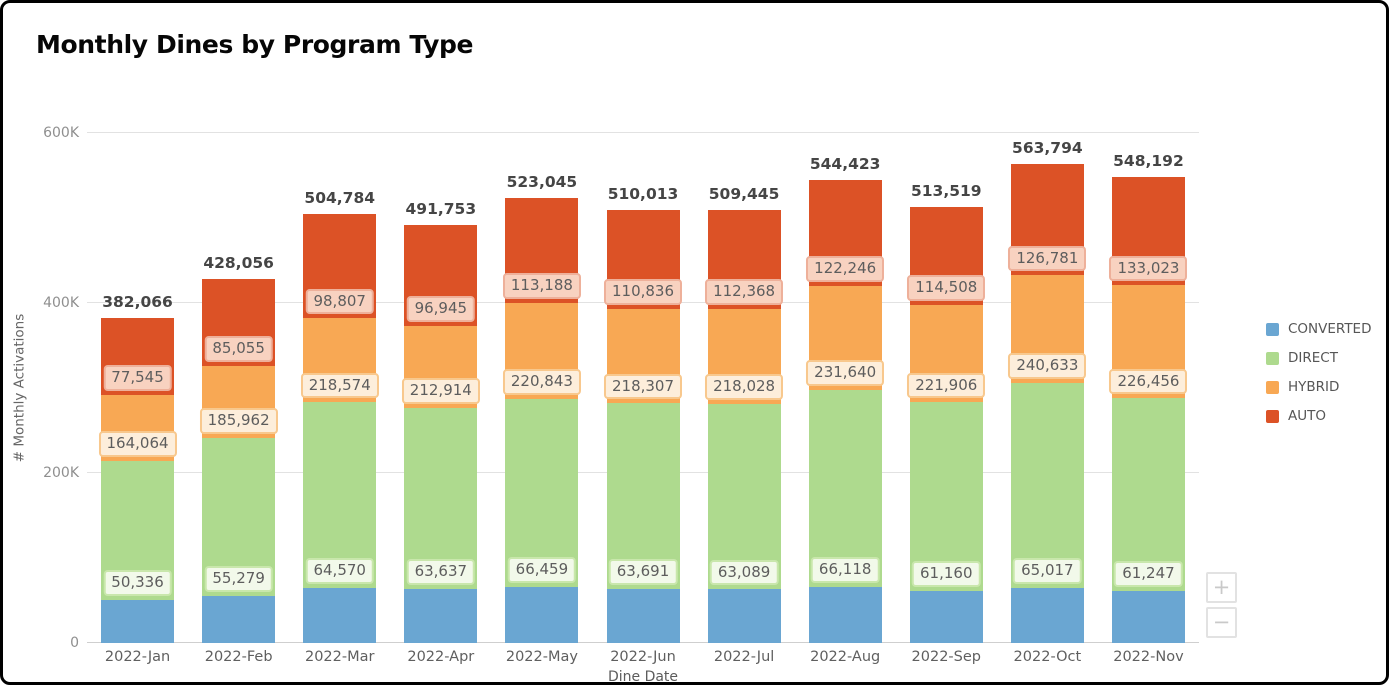 The height and width of the screenshot is (685, 1389). Describe the element at coordinates (441, 308) in the screenshot. I see `segment-label-hybrid: 96,945` at that location.